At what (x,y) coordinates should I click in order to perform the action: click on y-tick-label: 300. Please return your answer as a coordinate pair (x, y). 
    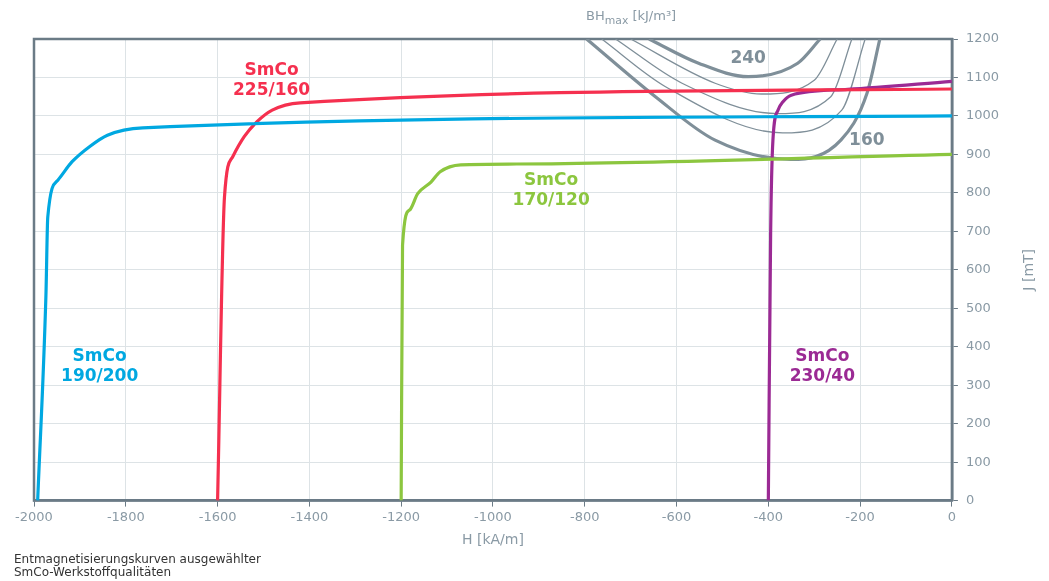
    Looking at the image, I should click on (978, 384).